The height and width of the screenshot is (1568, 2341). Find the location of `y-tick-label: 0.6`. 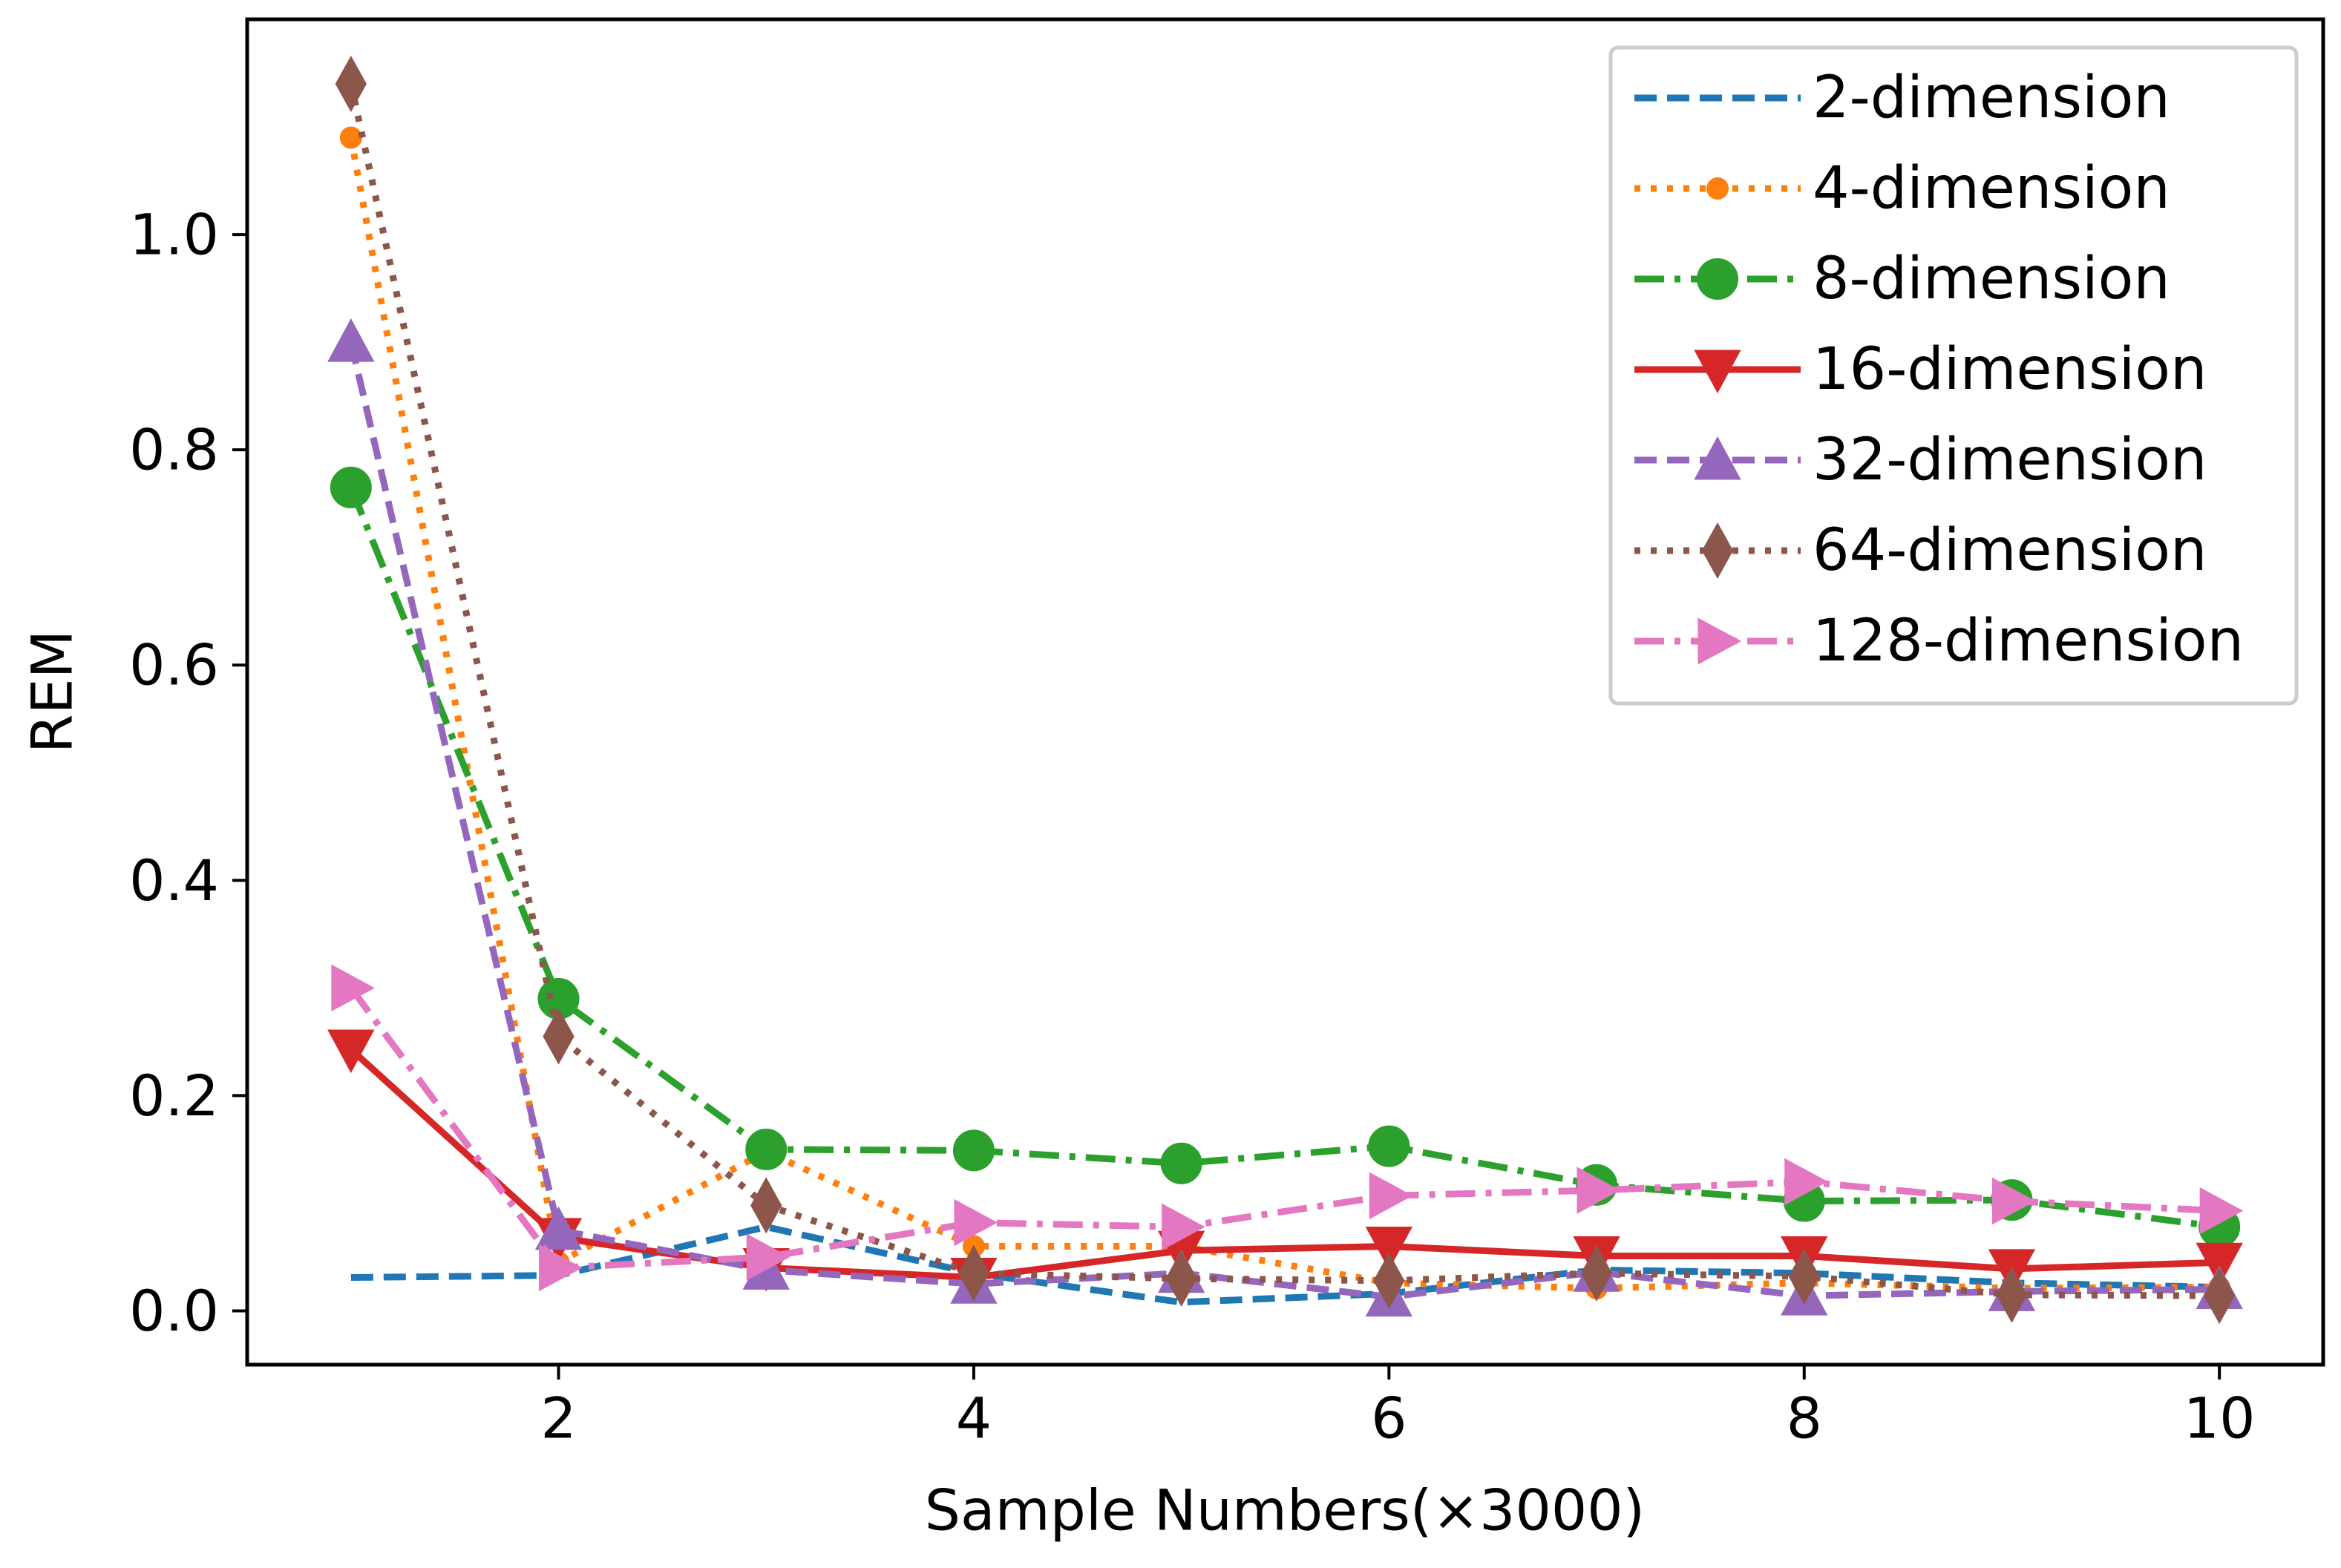

y-tick-label: 0.6 is located at coordinates (174, 665).